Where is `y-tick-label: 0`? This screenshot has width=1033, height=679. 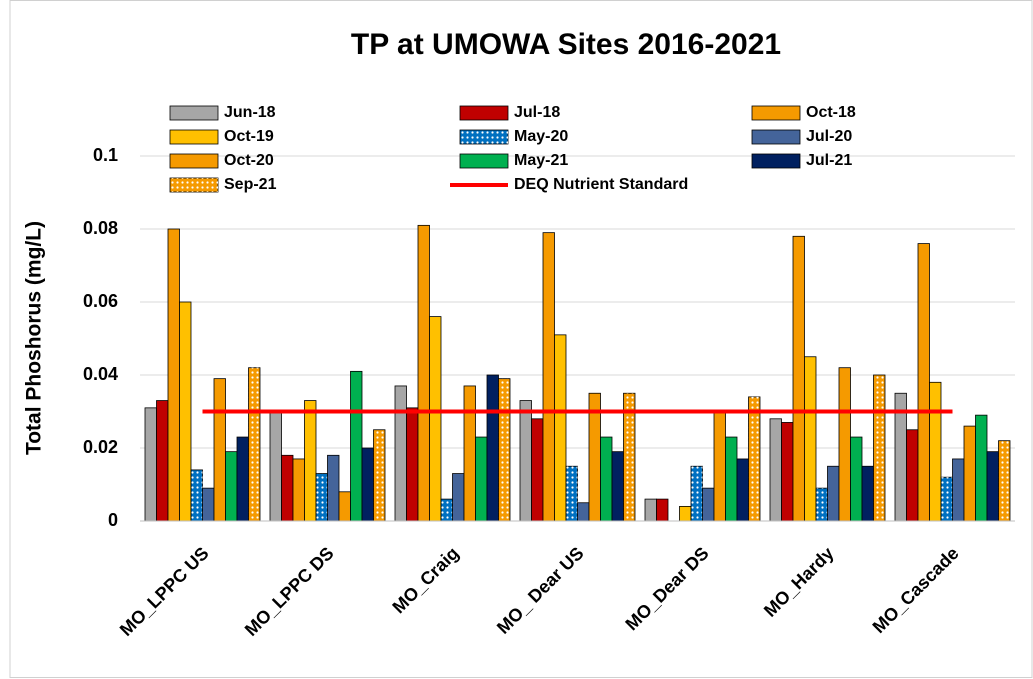
y-tick-label: 0 is located at coordinates (113, 520).